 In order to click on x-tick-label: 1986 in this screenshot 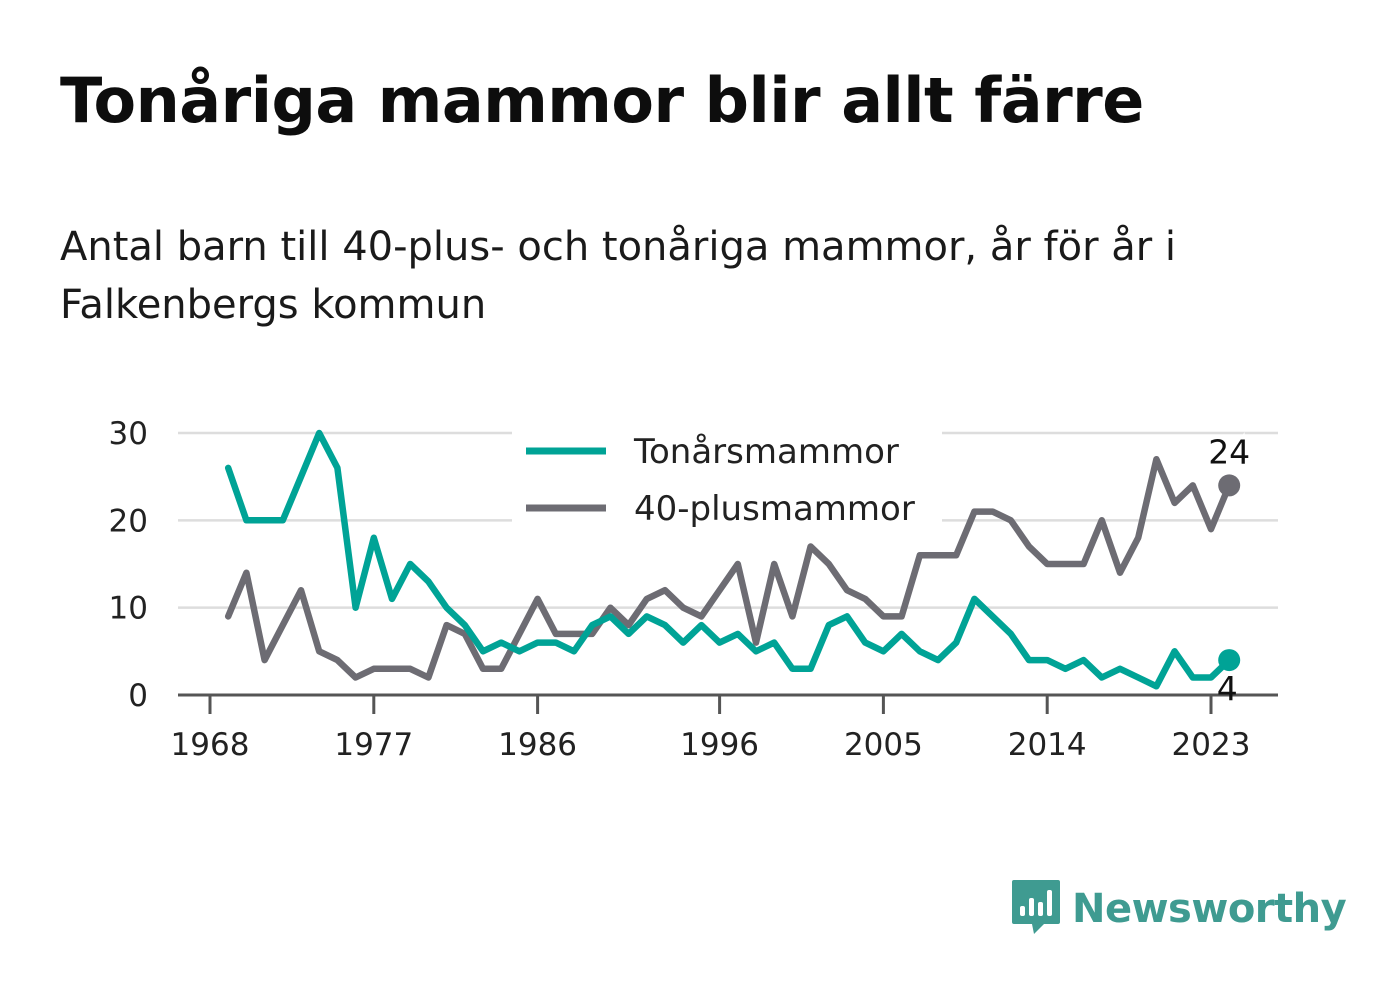, I will do `click(537, 745)`.